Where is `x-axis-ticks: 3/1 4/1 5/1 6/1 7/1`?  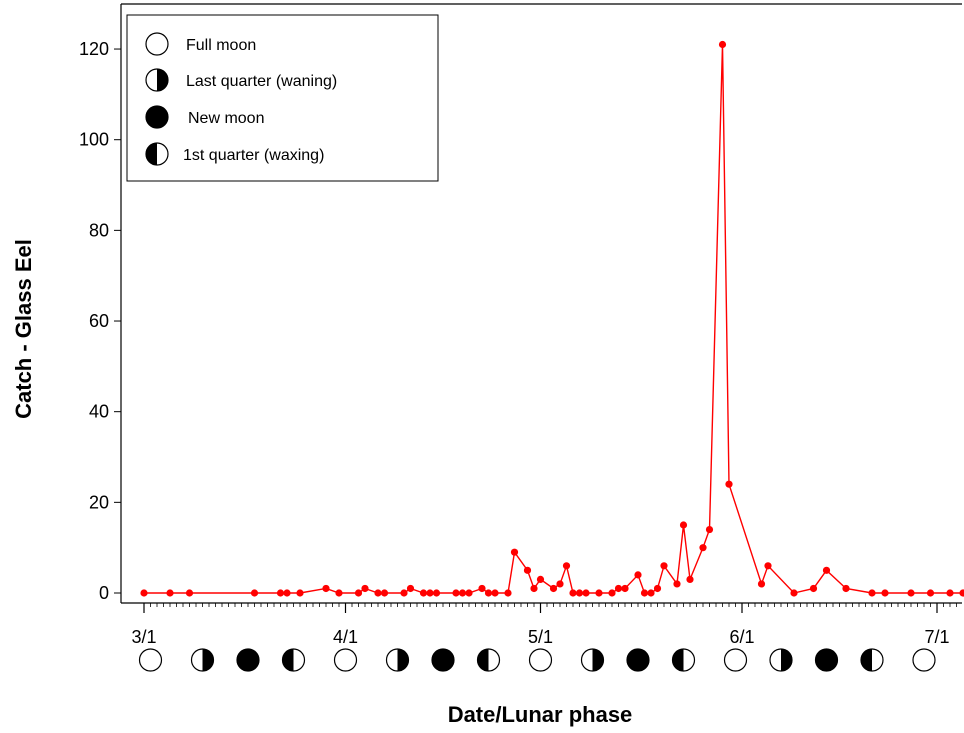 x-axis-ticks: 3/1 4/1 5/1 6/1 7/1 is located at coordinates (544, 625).